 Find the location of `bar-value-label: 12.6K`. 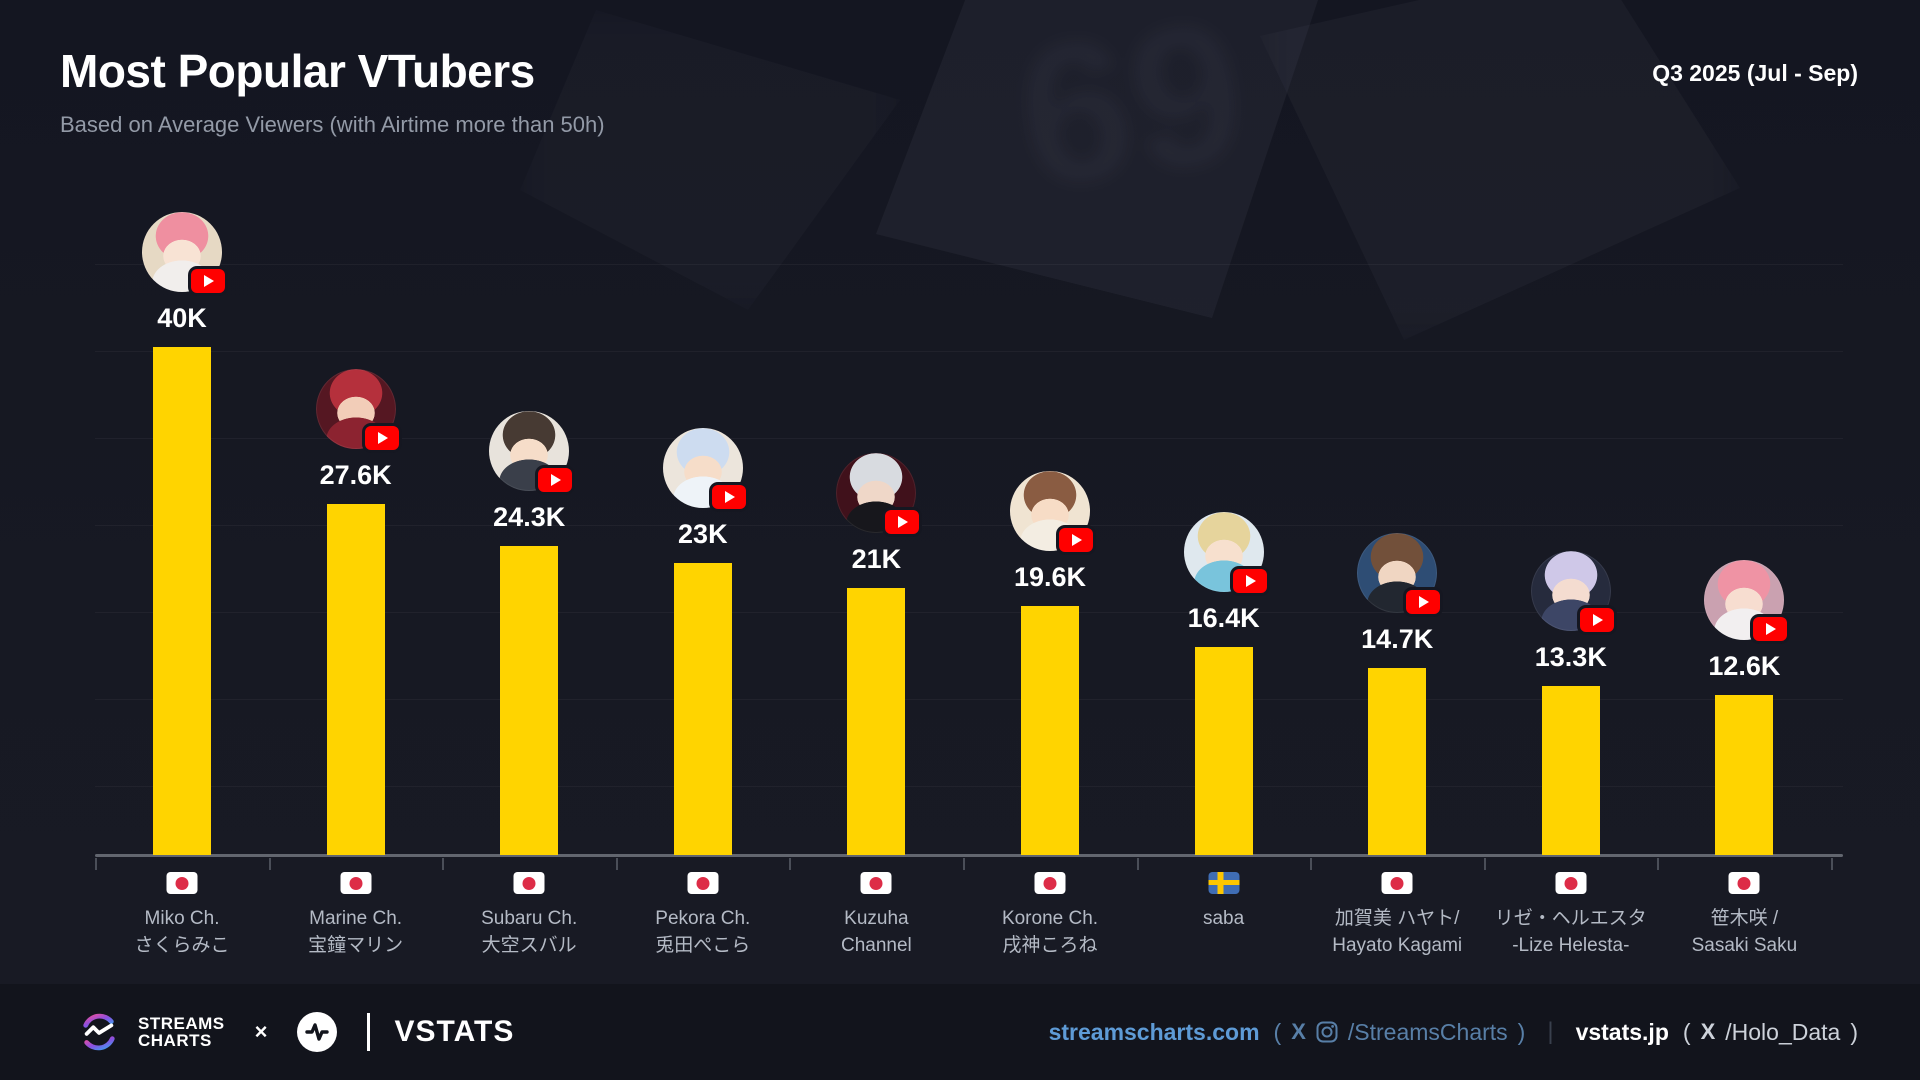

bar-value-label: 12.6K is located at coordinates (1744, 666).